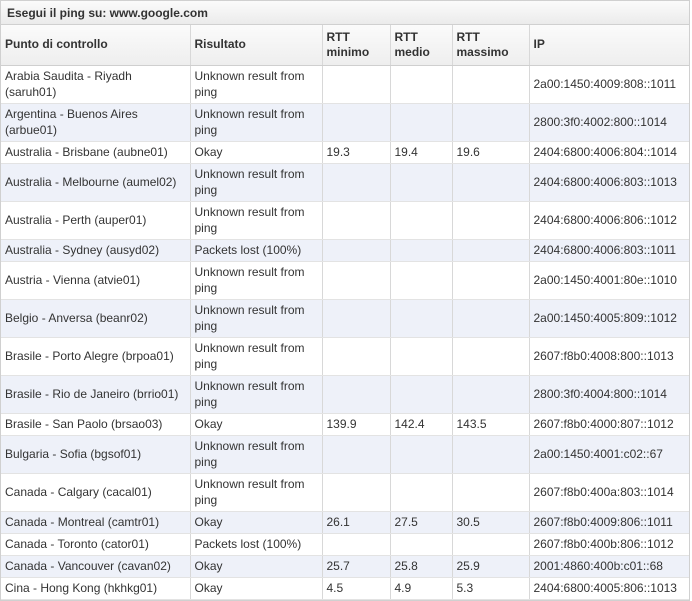  What do you see at coordinates (356, 588) in the screenshot?
I see `cell-rtt-min: 4.5` at bounding box center [356, 588].